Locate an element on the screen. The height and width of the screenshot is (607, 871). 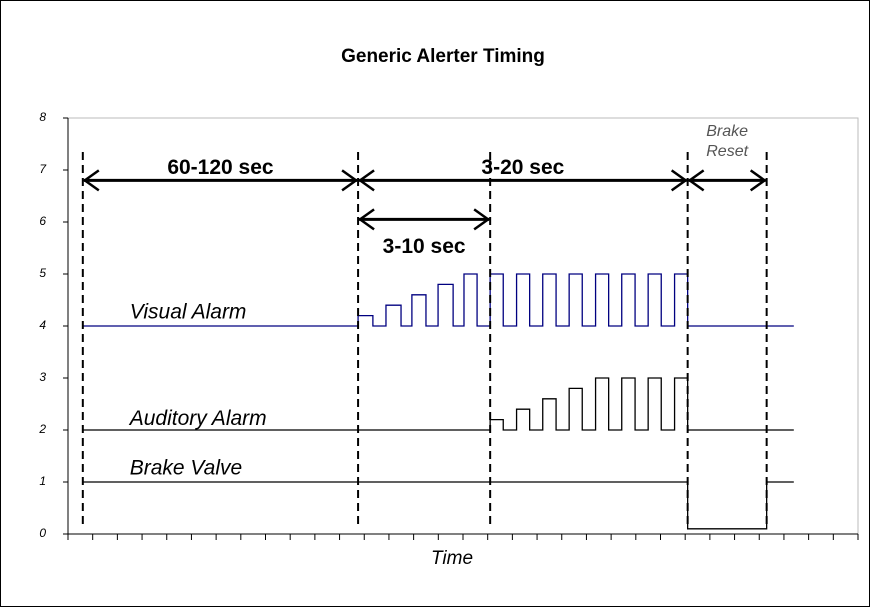
x-axis-label: Time is located at coordinates (452, 558).